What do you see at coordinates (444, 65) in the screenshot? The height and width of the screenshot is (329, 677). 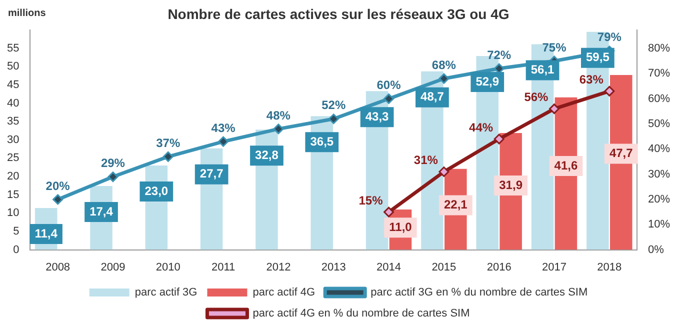 I see `data-label: 68%` at bounding box center [444, 65].